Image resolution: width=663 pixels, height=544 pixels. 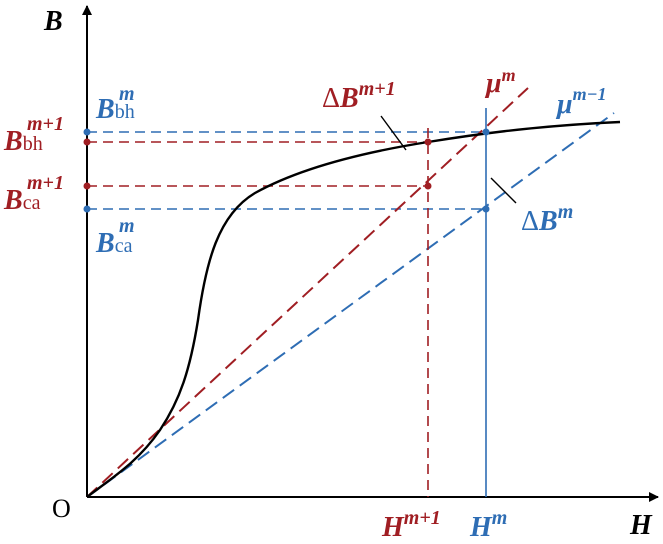 I want to click on b-ca-m-sup-text: m, so click(x=127, y=226).